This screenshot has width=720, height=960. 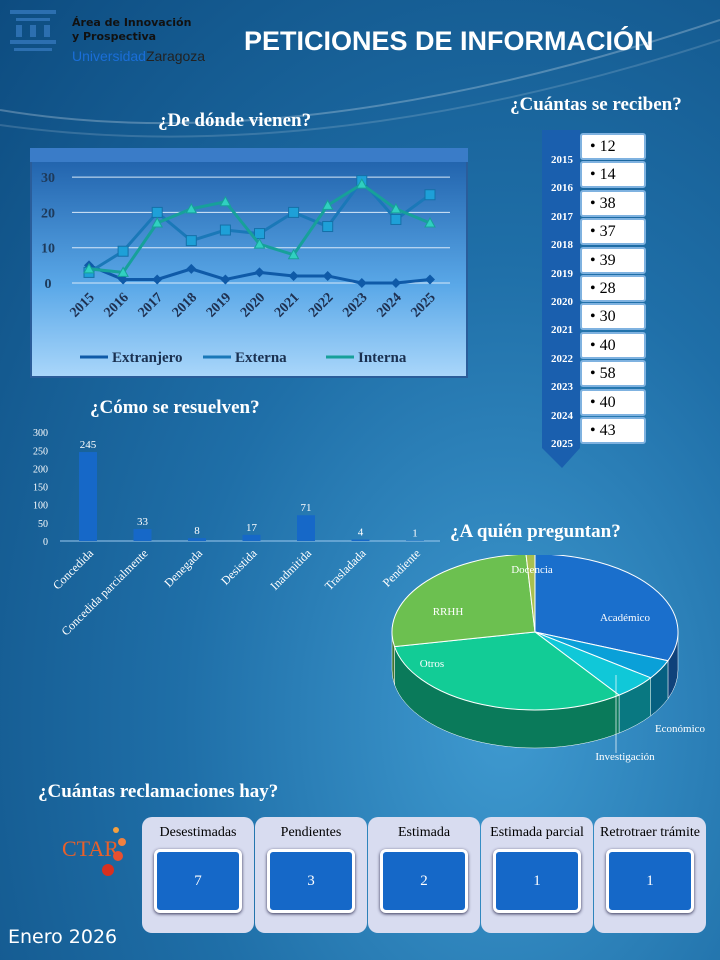 What do you see at coordinates (607, 232) in the screenshot?
I see `count-value: 37` at bounding box center [607, 232].